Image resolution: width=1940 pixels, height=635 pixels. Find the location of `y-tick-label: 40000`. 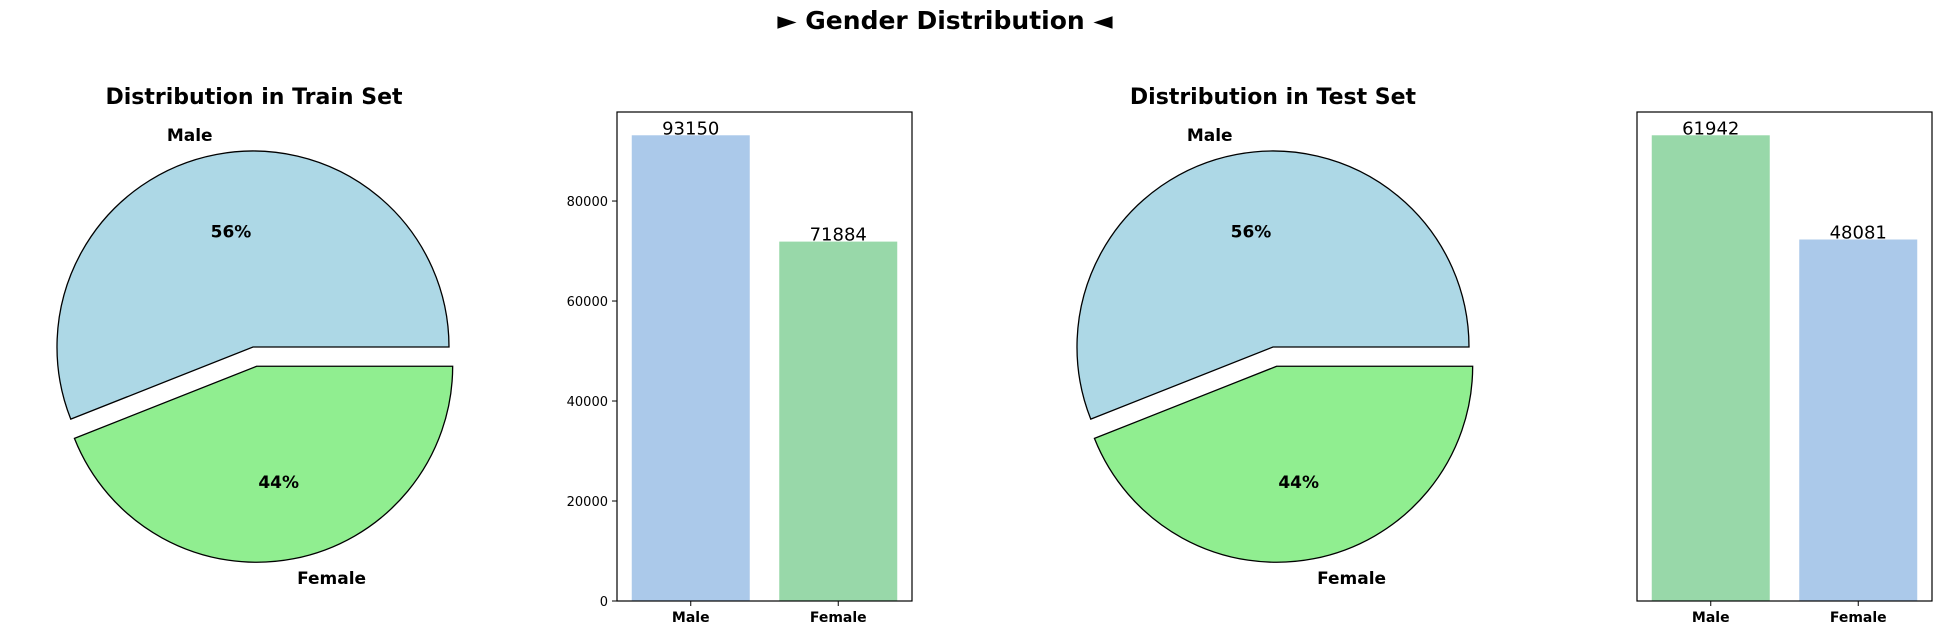

y-tick-label: 40000 is located at coordinates (587, 402).